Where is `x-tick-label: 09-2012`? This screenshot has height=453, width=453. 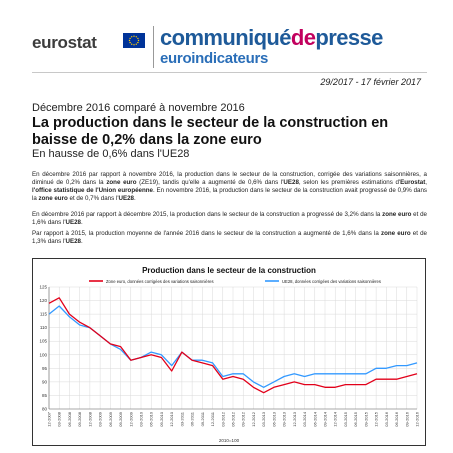 x-tick-label: 09-2012 is located at coordinates (243, 418).